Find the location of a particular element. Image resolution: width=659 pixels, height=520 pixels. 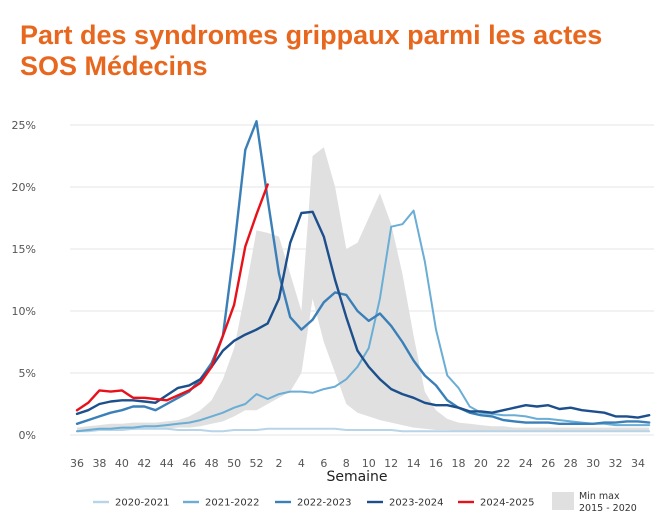

legend-label: 2024-2025 is located at coordinates (507, 503).